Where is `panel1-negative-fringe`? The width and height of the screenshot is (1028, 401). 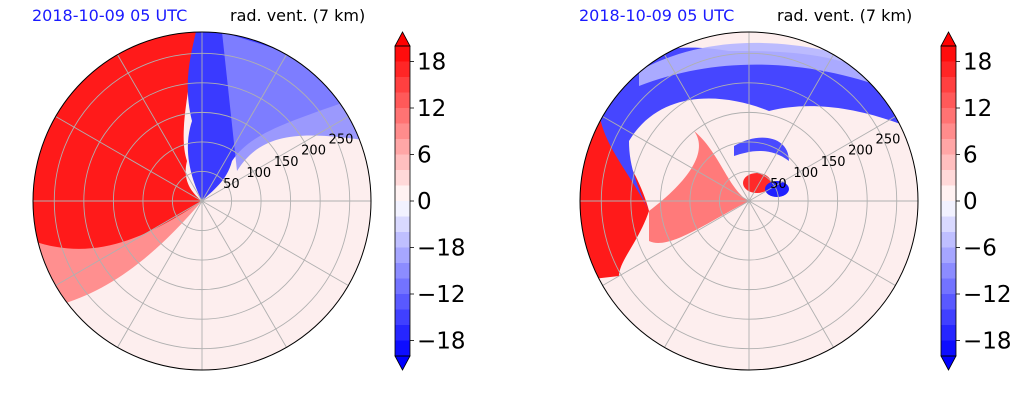 panel1-negative-fringe is located at coordinates (296, 101).